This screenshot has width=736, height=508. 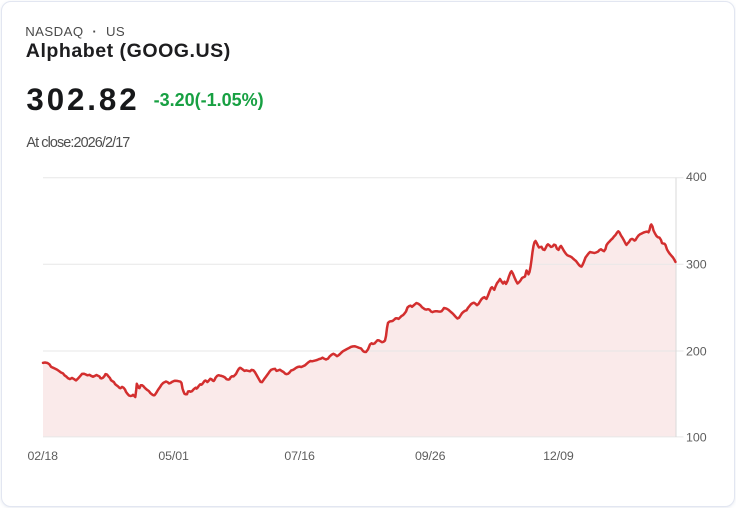 I want to click on svg-text: 300, so click(x=696, y=265).